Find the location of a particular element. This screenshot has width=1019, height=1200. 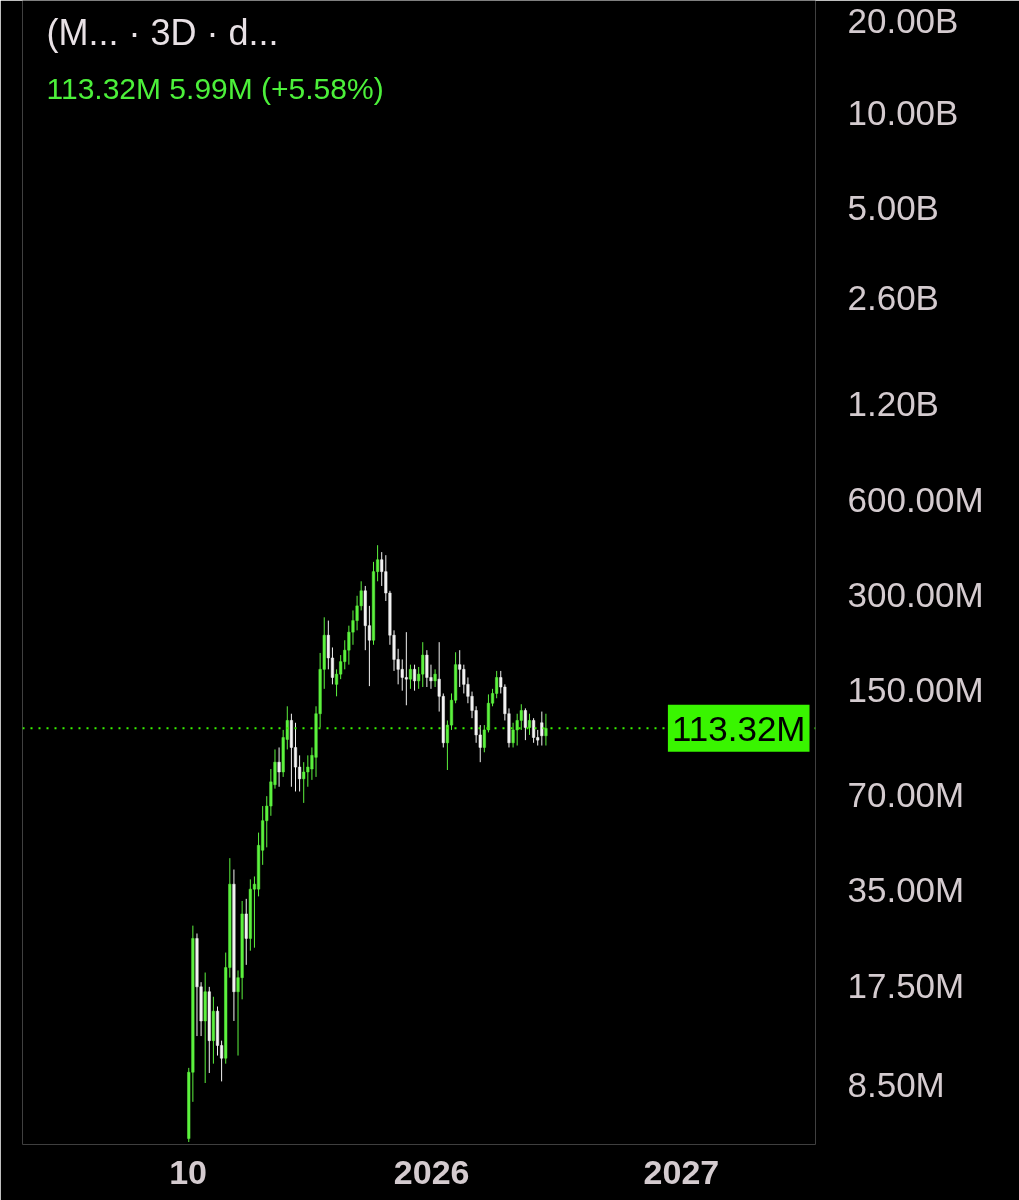

x-tick-label: 2026 is located at coordinates (431, 1171).